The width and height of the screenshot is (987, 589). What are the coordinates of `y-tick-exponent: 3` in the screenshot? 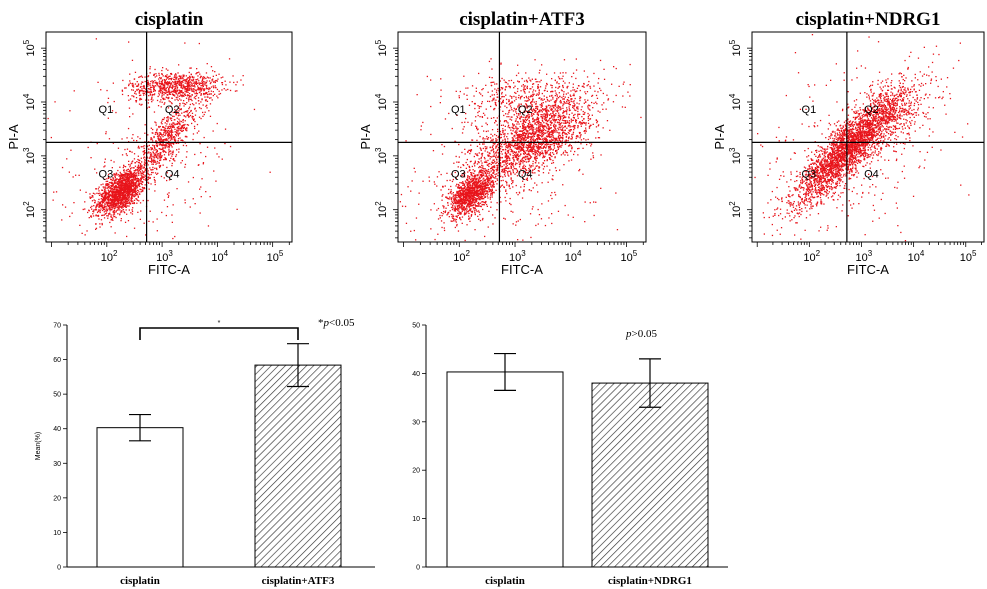 It's located at (26, 149).